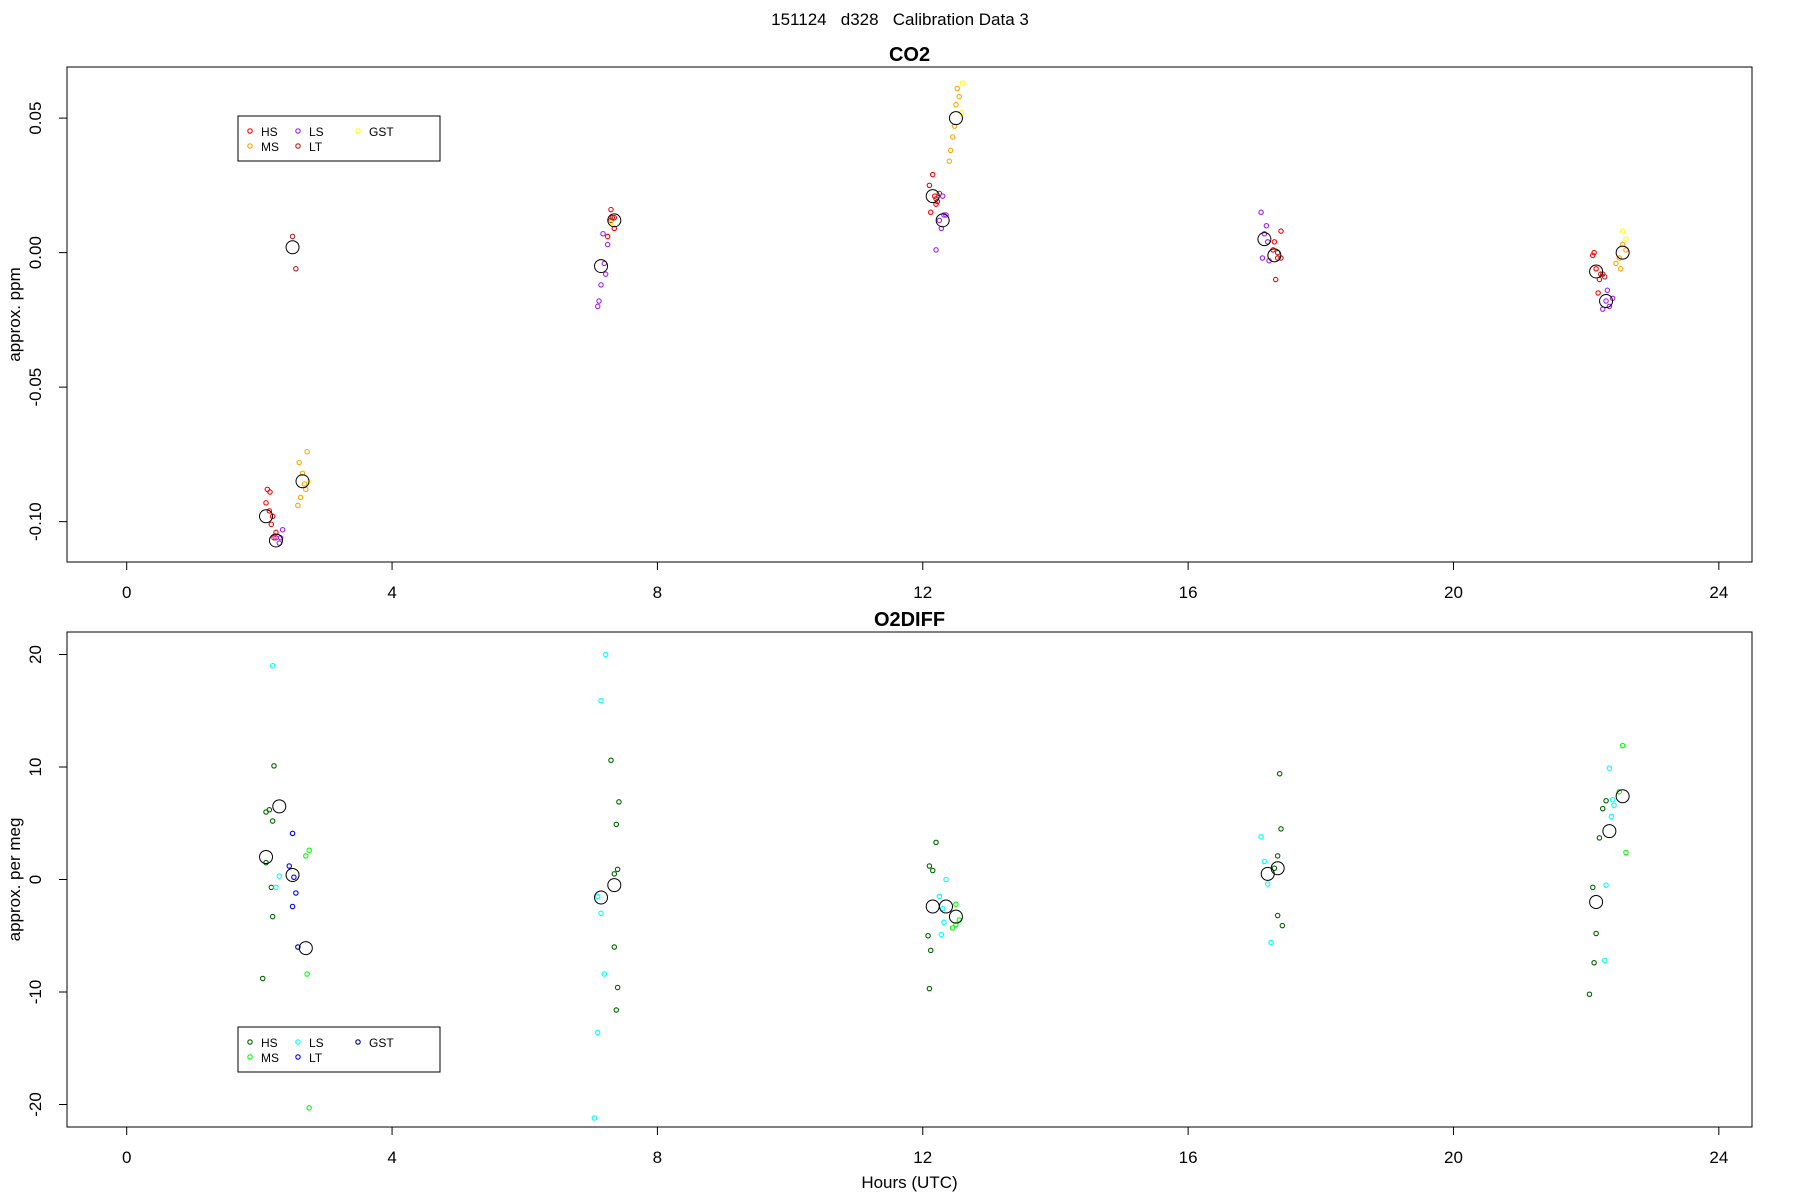 The width and height of the screenshot is (1800, 1200). What do you see at coordinates (250, 1042) in the screenshot?
I see `o2diff-legend-marker-hs` at bounding box center [250, 1042].